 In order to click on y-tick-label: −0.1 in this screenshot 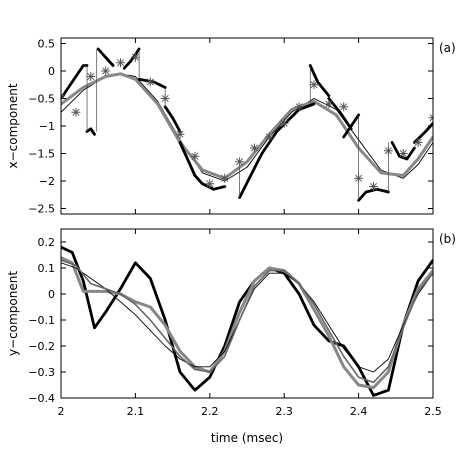, I will do `click(41, 320)`.